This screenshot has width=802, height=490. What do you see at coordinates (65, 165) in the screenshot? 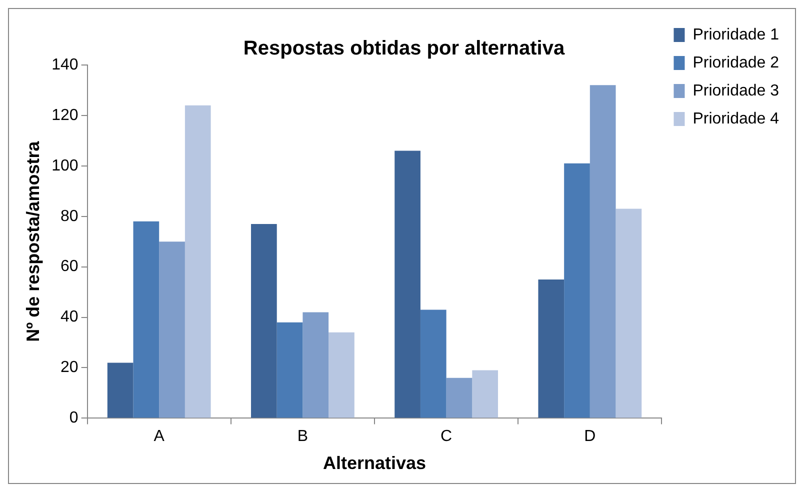
I see `y-tick-label: 100` at bounding box center [65, 165].